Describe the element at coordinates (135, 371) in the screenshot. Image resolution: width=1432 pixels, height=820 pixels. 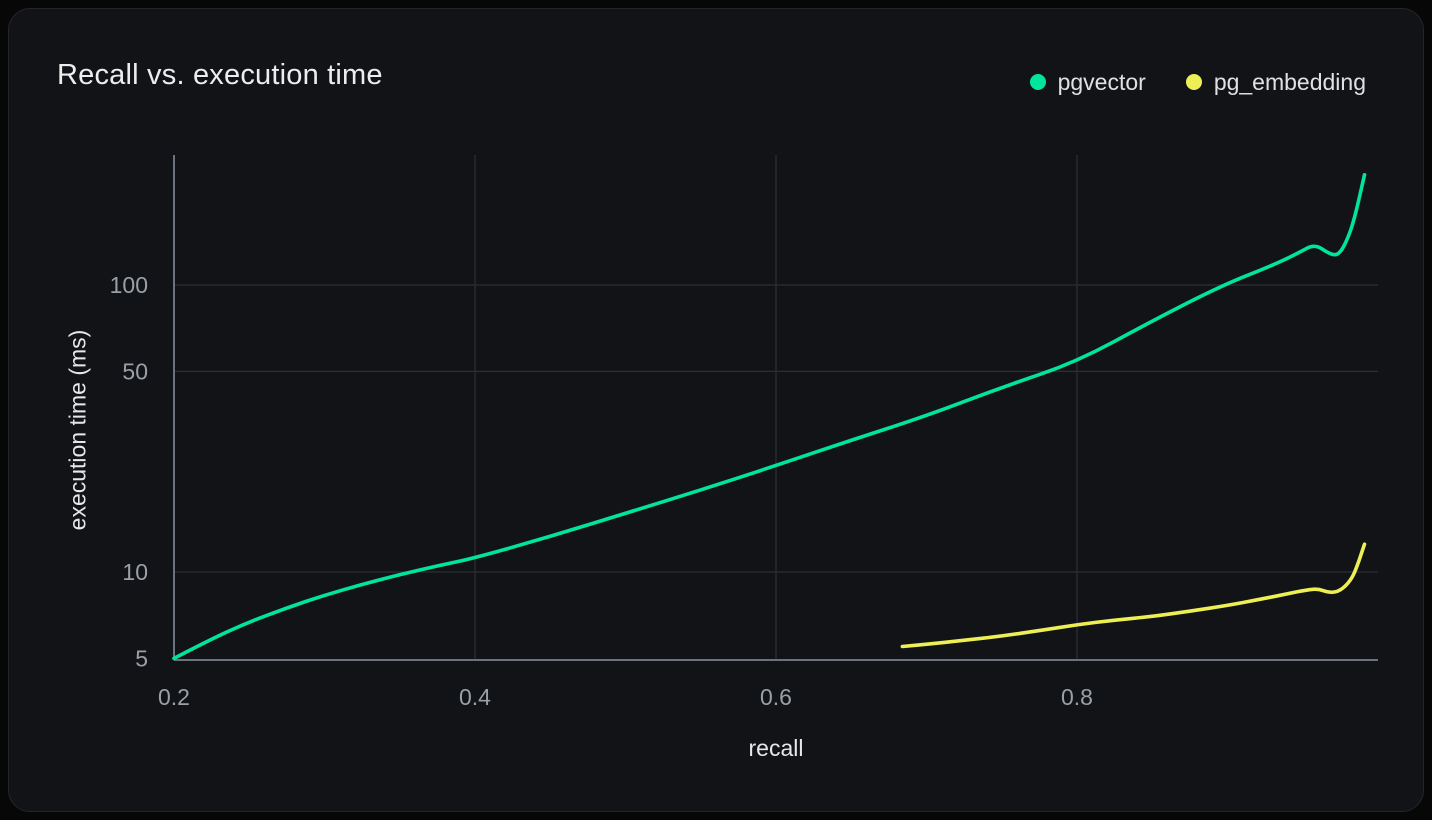
I see `y-tick-label-50: 50` at that location.